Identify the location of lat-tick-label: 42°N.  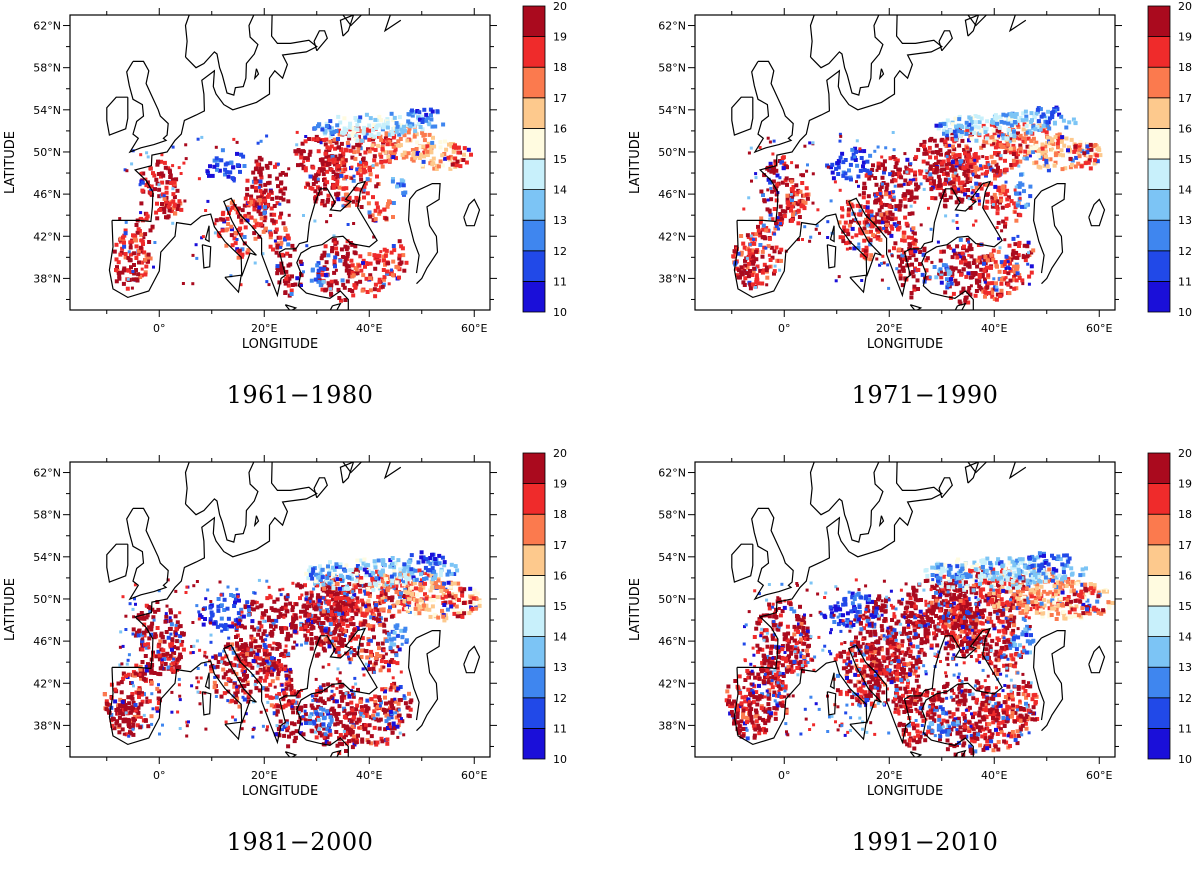
(47, 236).